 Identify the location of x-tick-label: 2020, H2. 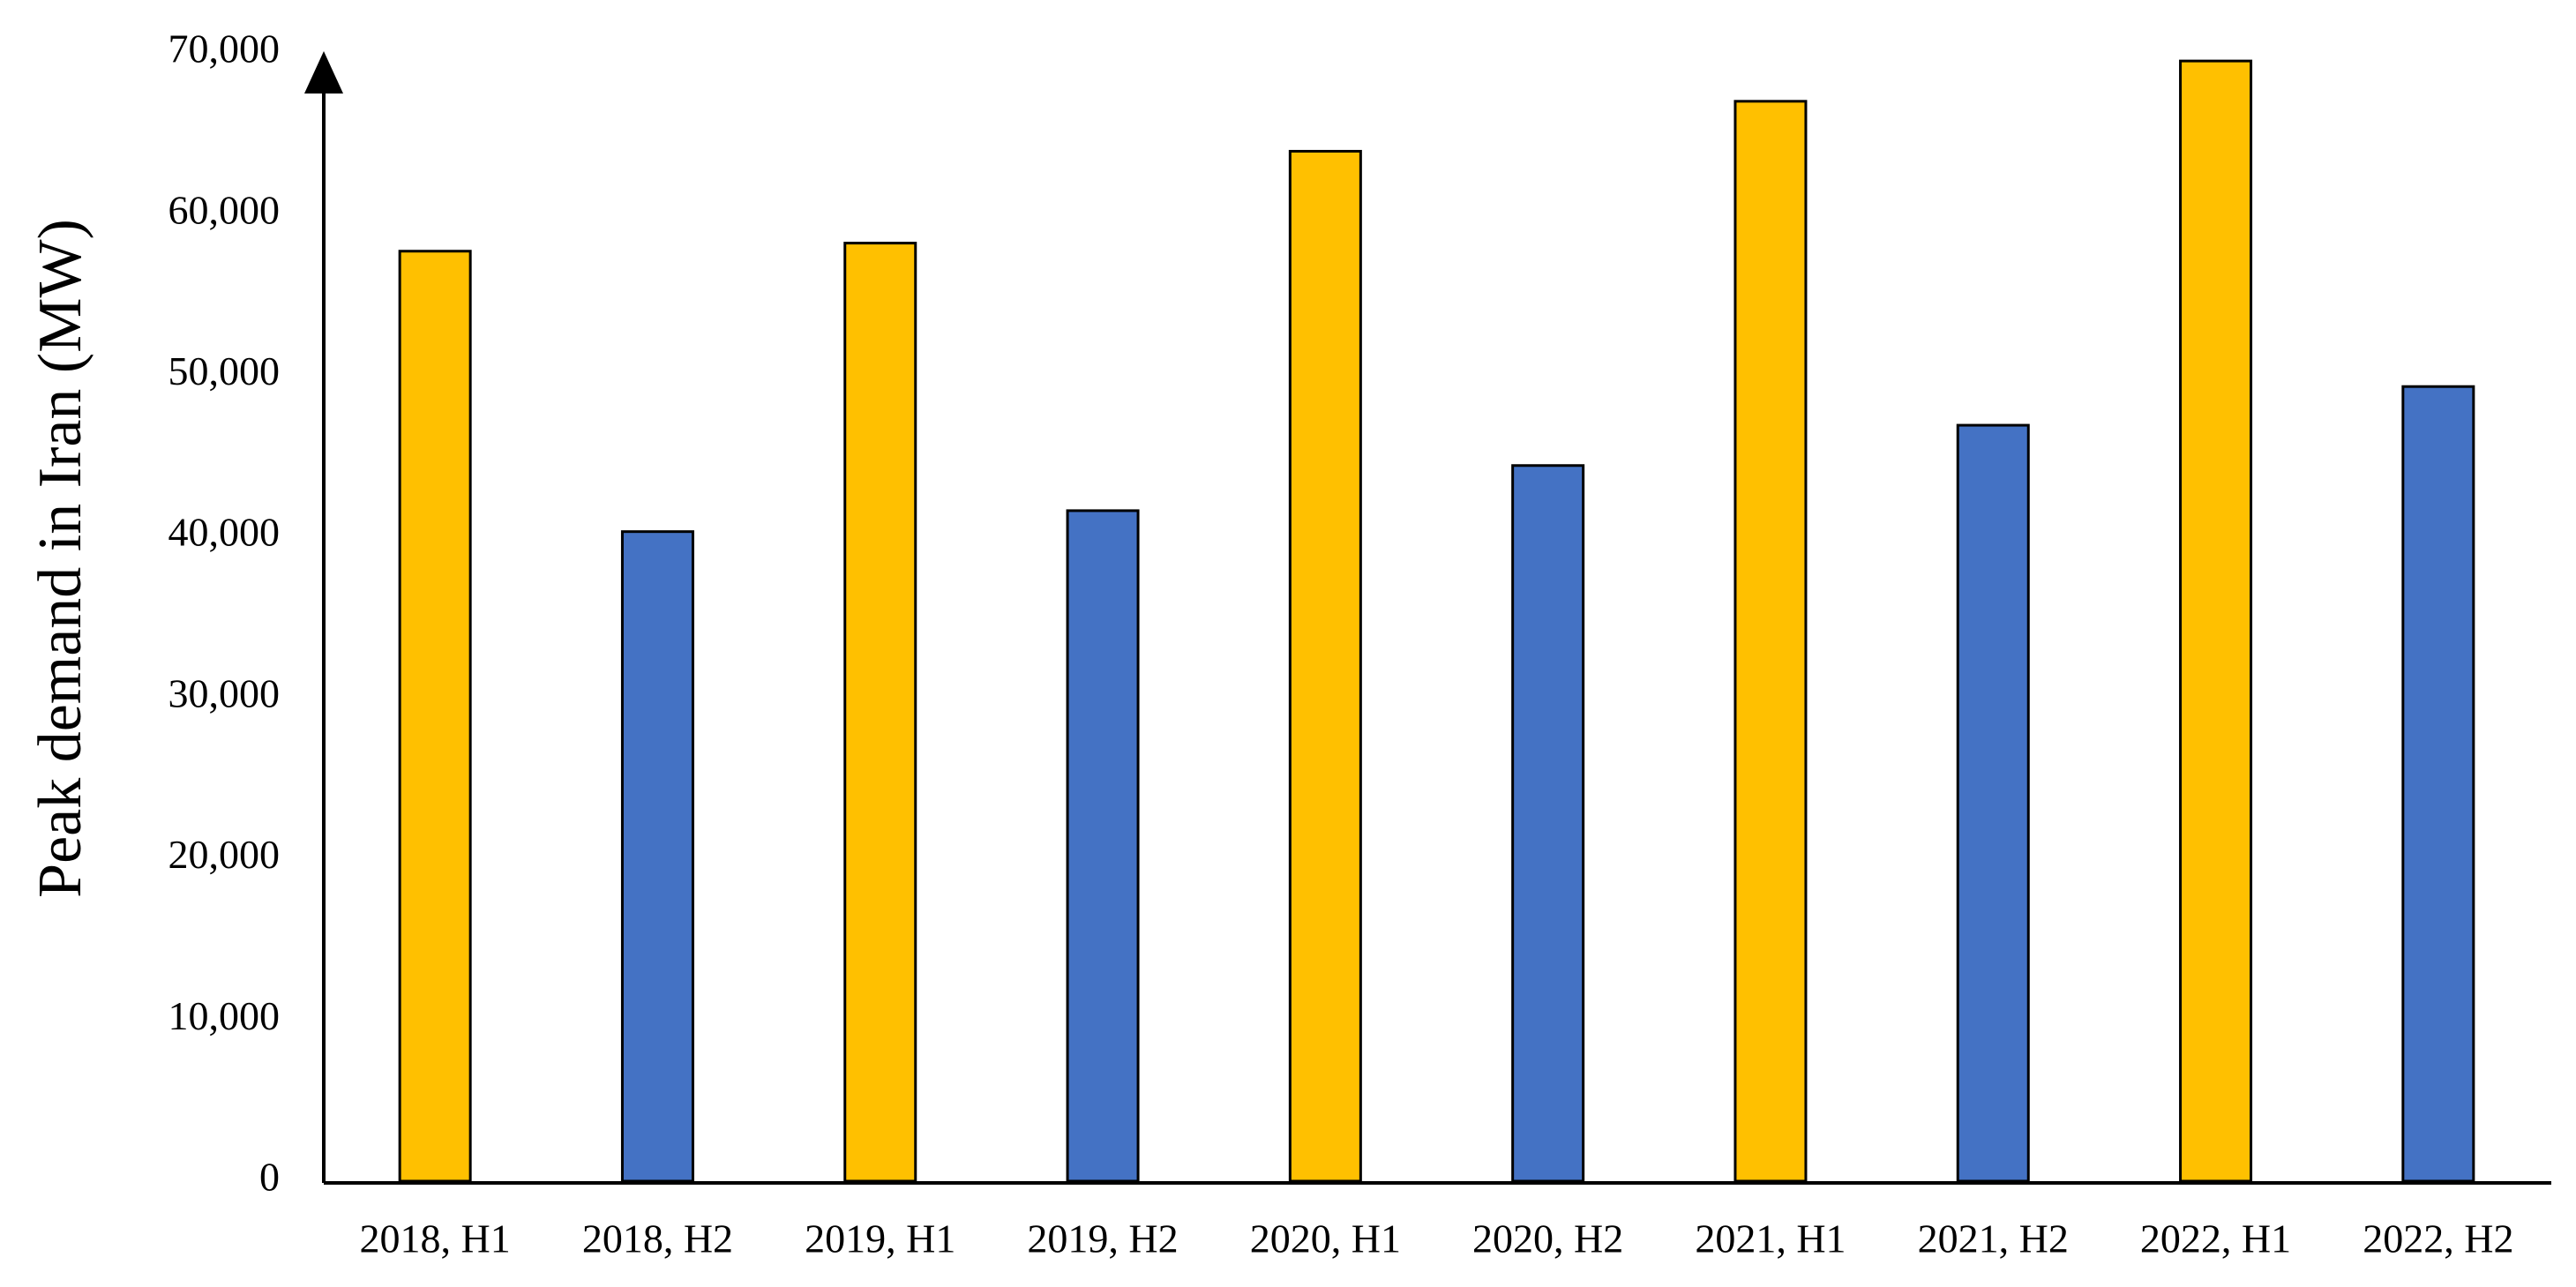
(1548, 1238).